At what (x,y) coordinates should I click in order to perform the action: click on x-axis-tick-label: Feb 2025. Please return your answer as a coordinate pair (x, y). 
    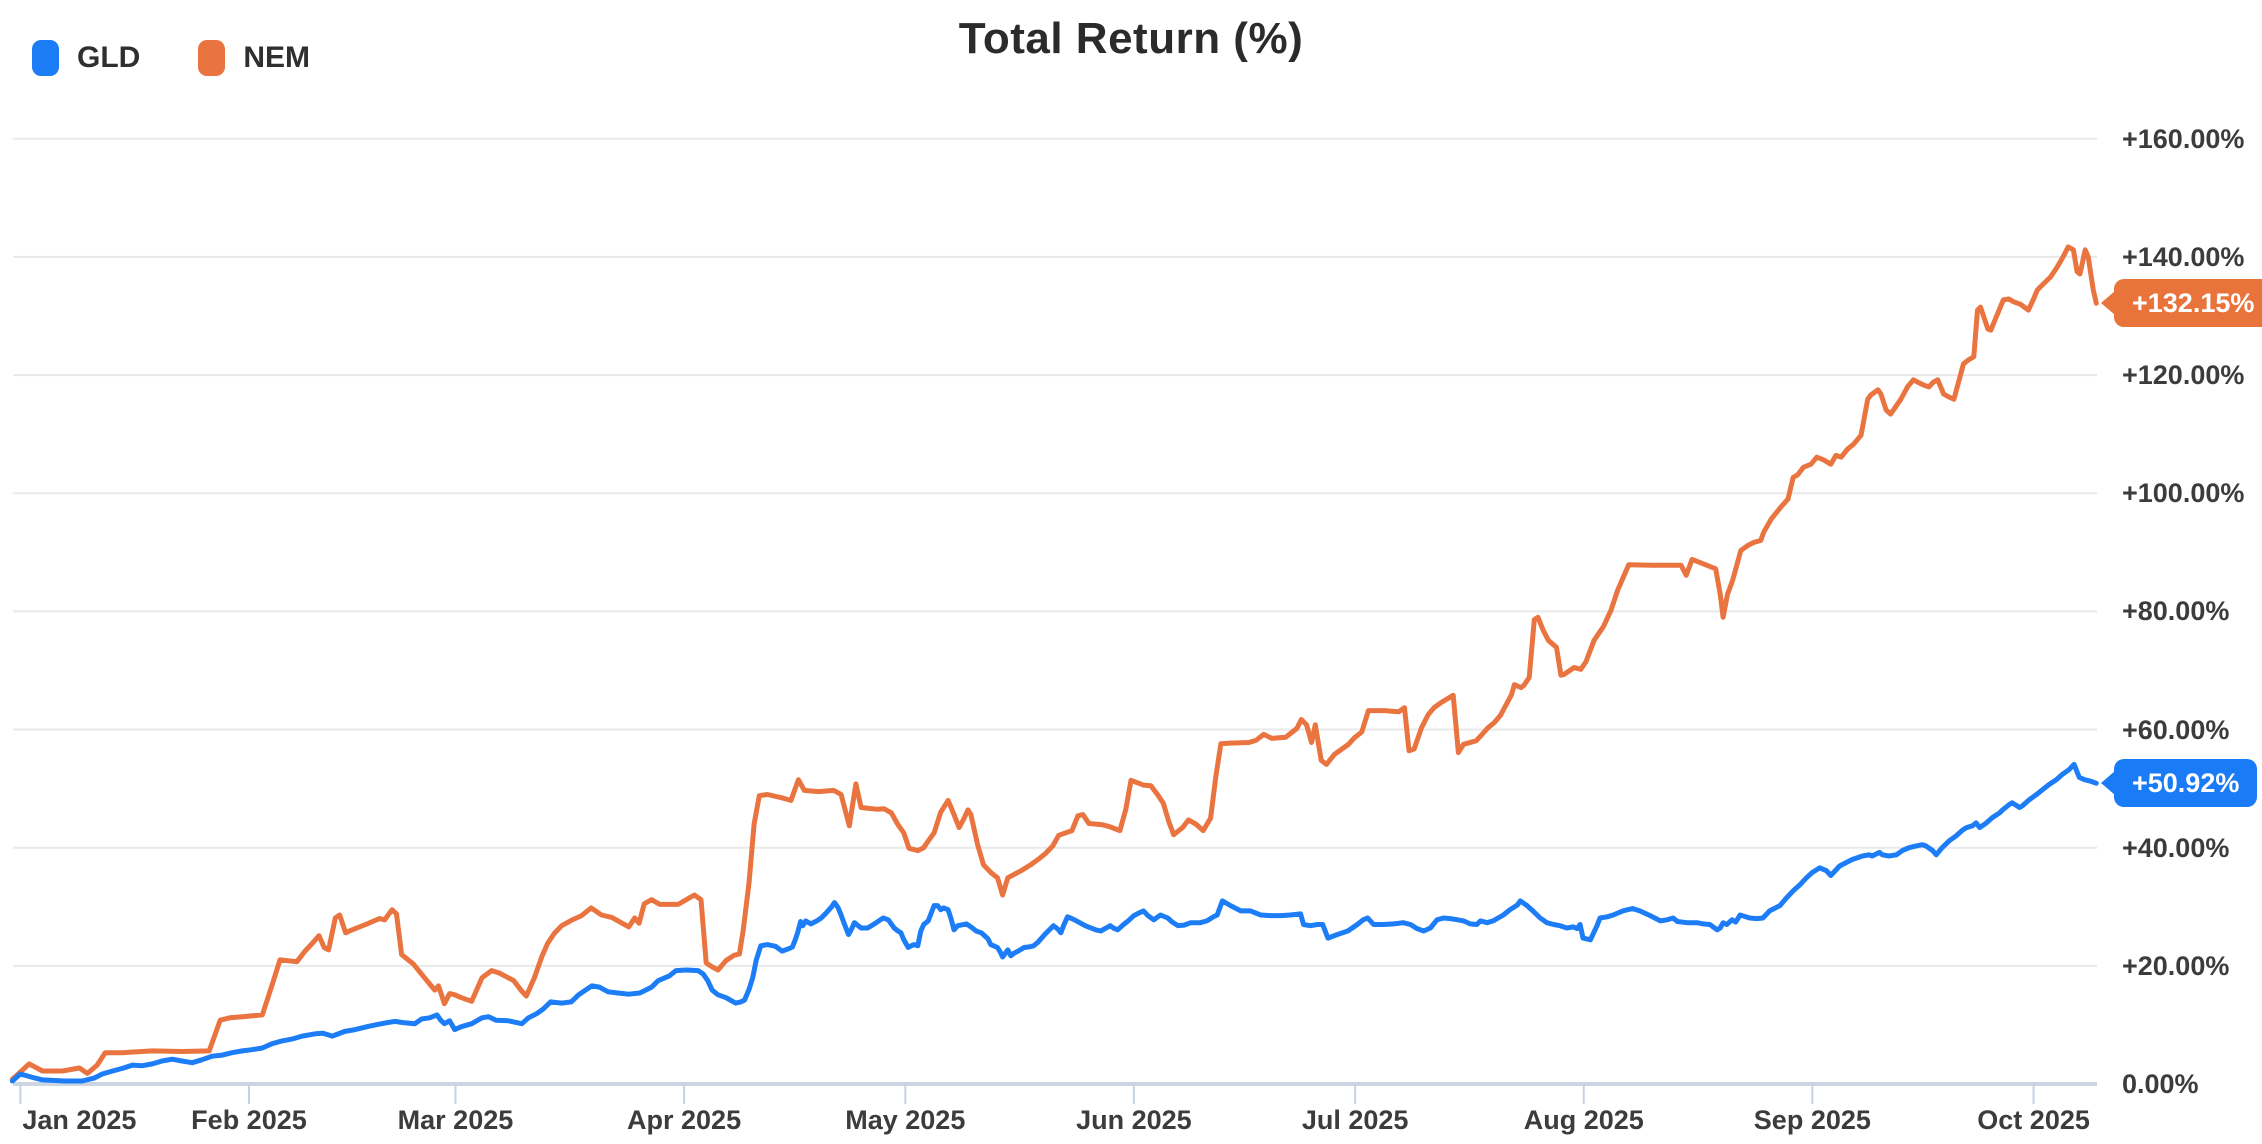
    Looking at the image, I should click on (249, 1120).